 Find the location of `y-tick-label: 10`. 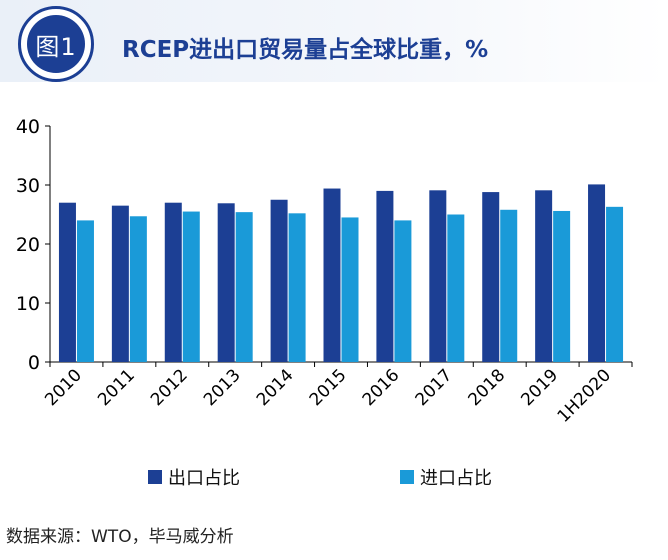

y-tick-label: 10 is located at coordinates (28, 304).